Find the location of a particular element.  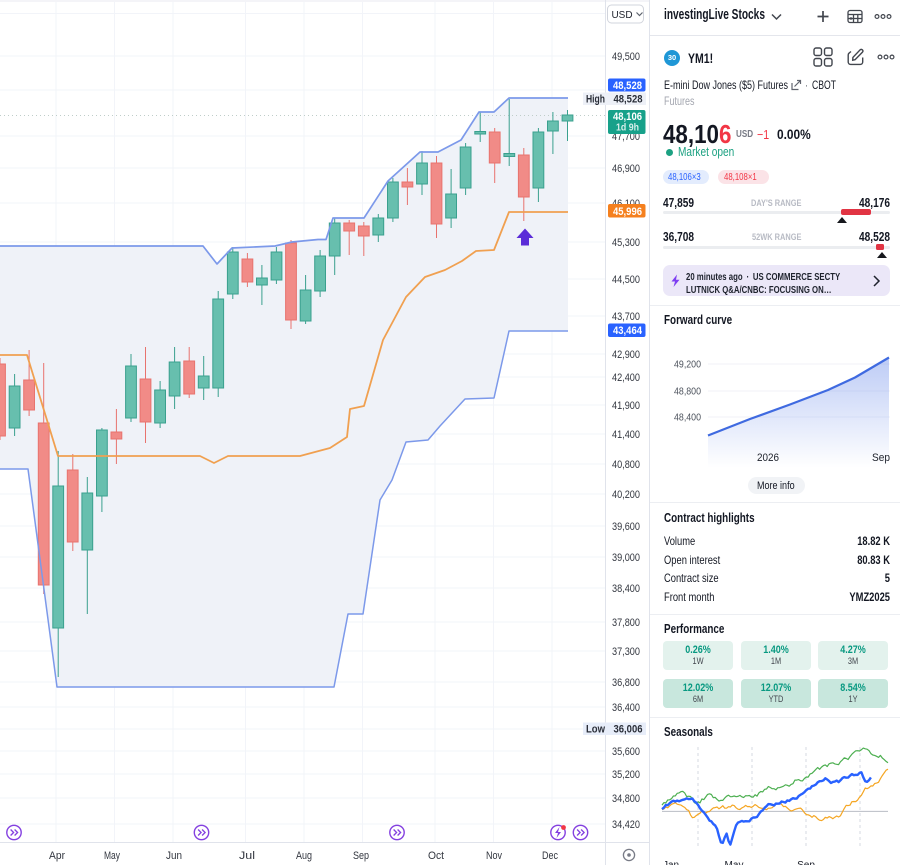

svg-text: 44,500 is located at coordinates (626, 280).